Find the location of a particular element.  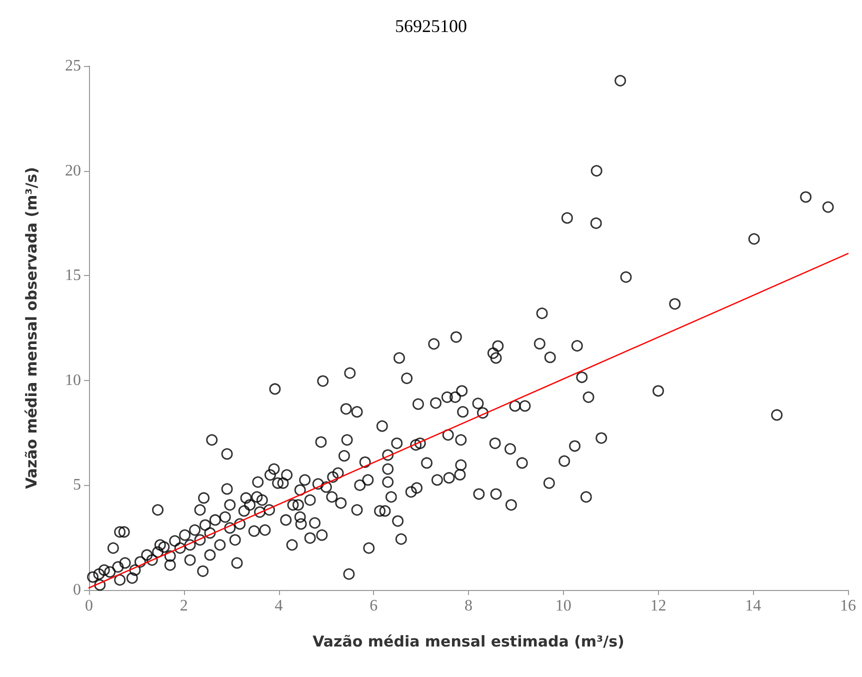

x-tick-label: 2 is located at coordinates (184, 606).